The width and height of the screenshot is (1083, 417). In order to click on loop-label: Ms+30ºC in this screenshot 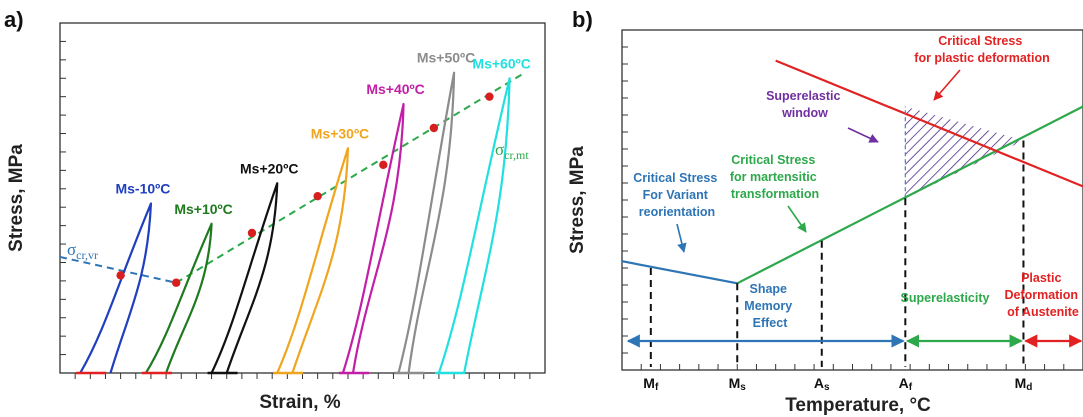, I will do `click(340, 133)`.